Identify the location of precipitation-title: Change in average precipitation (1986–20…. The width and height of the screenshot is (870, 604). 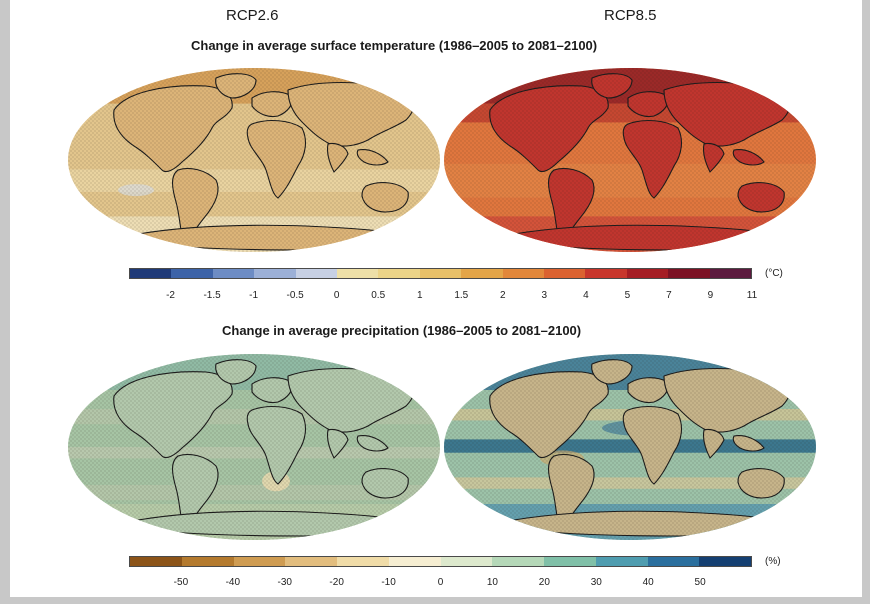
(402, 330).